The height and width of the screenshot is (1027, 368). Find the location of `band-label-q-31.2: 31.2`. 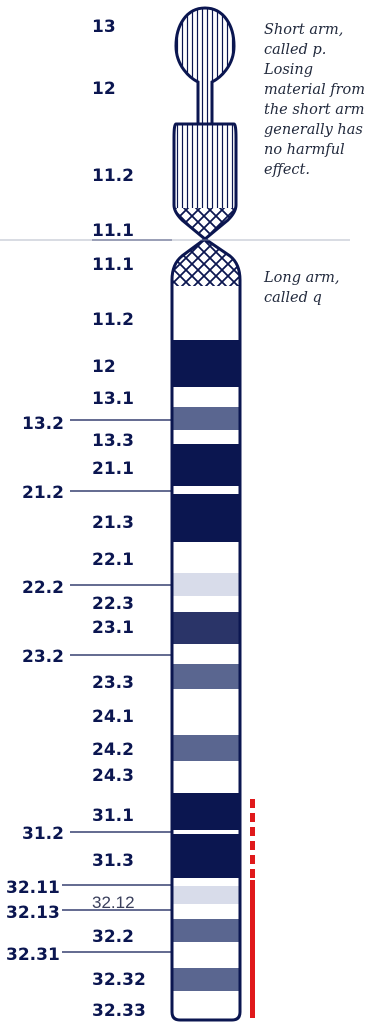

band-label-q-31.2: 31.2 is located at coordinates (43, 834).